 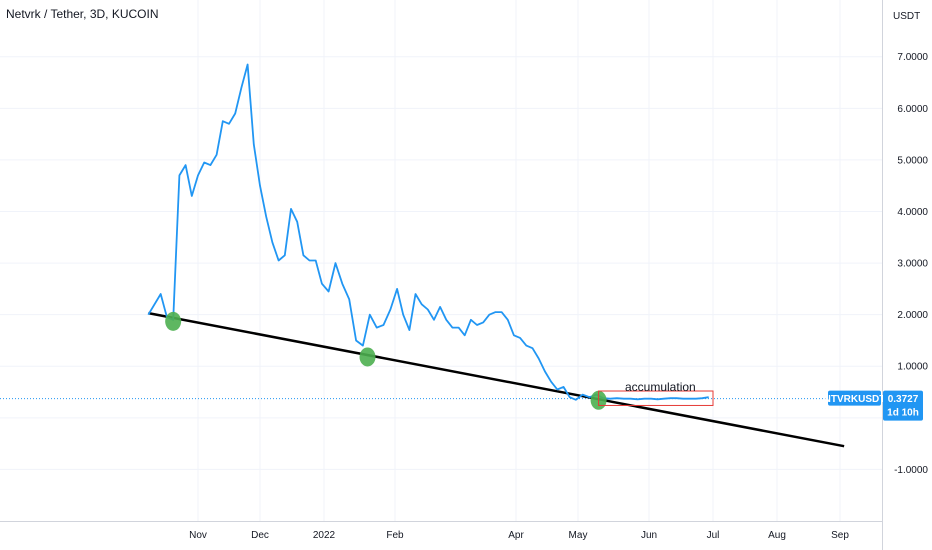 I want to click on y-tick-label: -1.0000, so click(x=911, y=470).